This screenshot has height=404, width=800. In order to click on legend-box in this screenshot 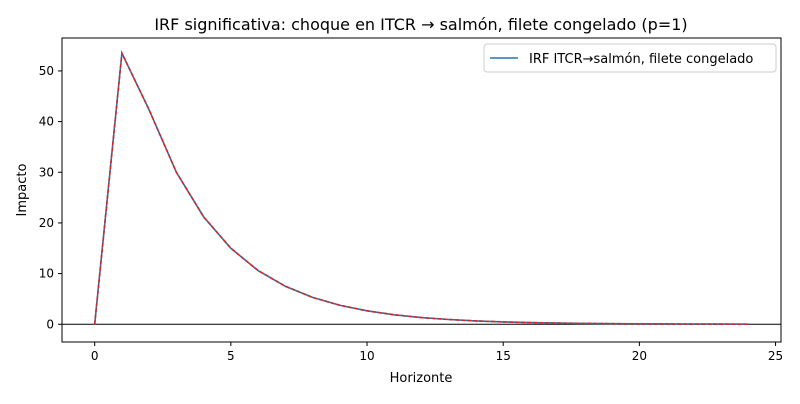, I will do `click(630, 58)`.